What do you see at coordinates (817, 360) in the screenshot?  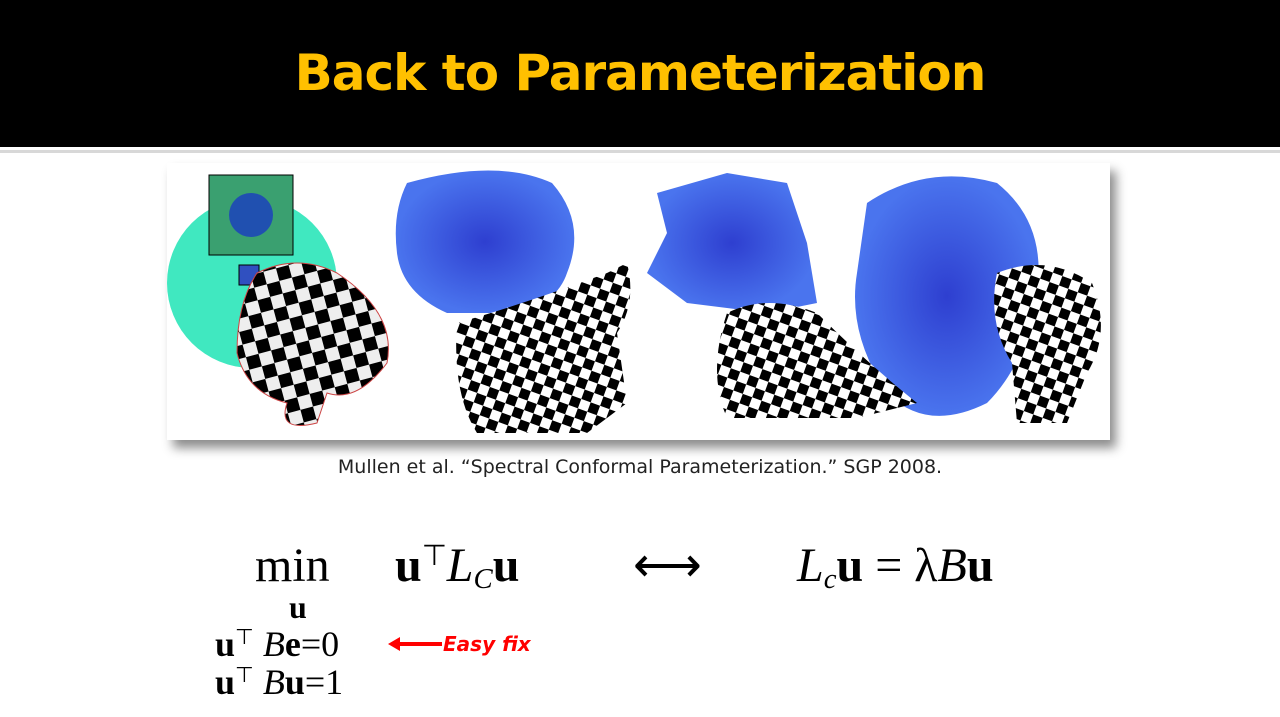 I see `checker-statue-icon` at bounding box center [817, 360].